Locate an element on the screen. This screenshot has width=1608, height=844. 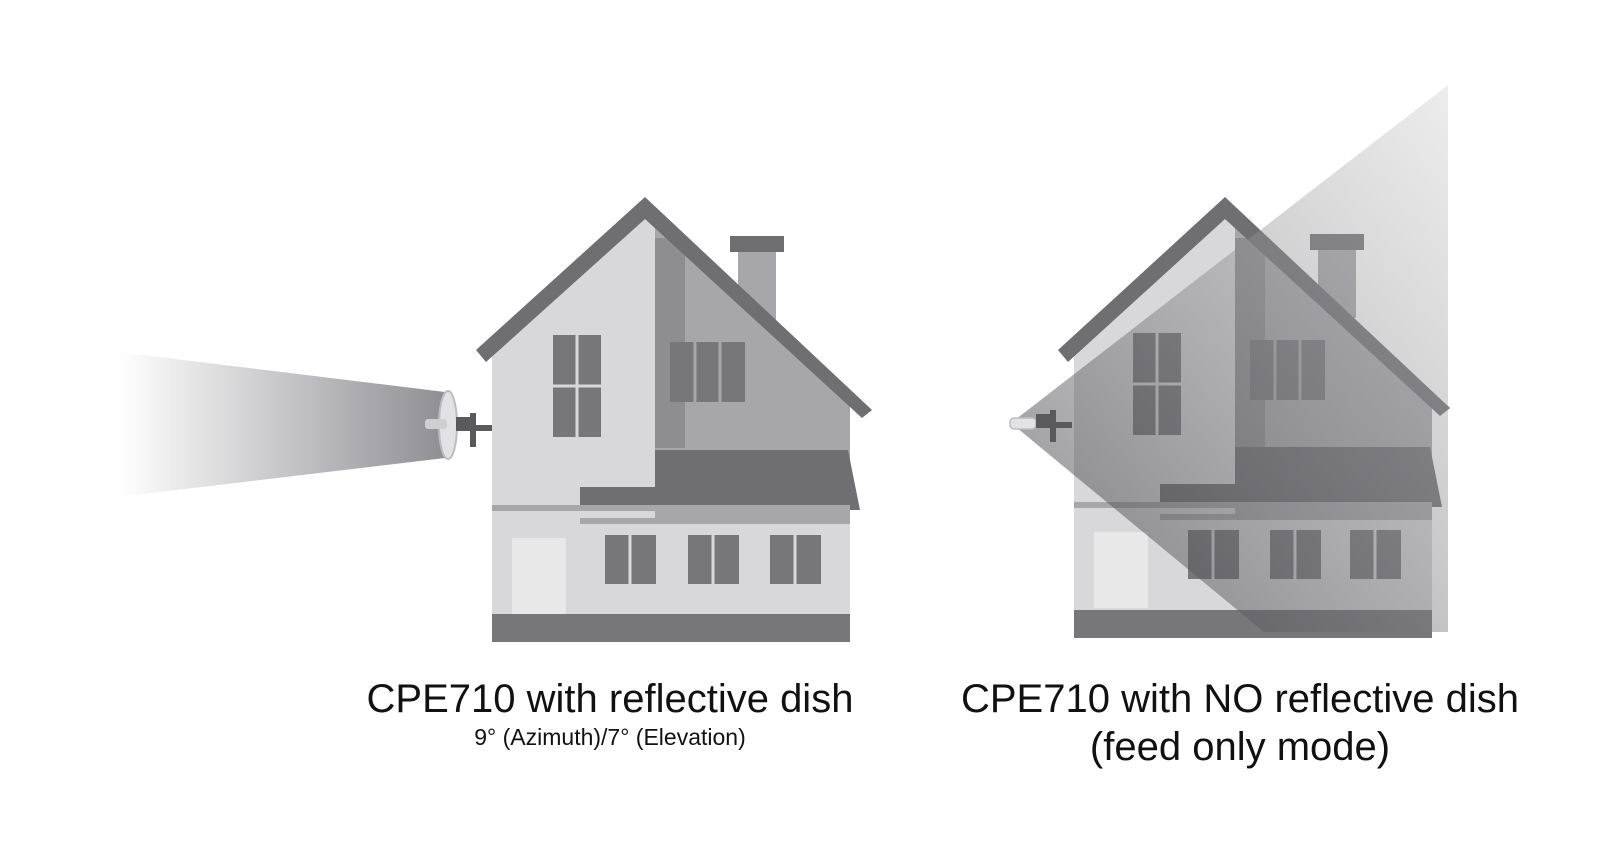
house-left-band is located at coordinates (671, 508).